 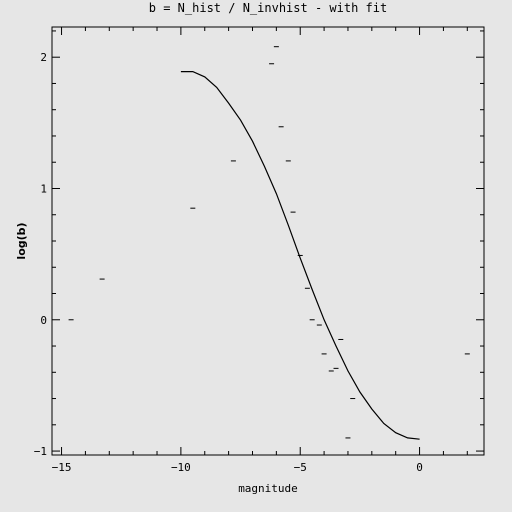 I want to click on x-tick-label: −15, so click(x=62, y=467).